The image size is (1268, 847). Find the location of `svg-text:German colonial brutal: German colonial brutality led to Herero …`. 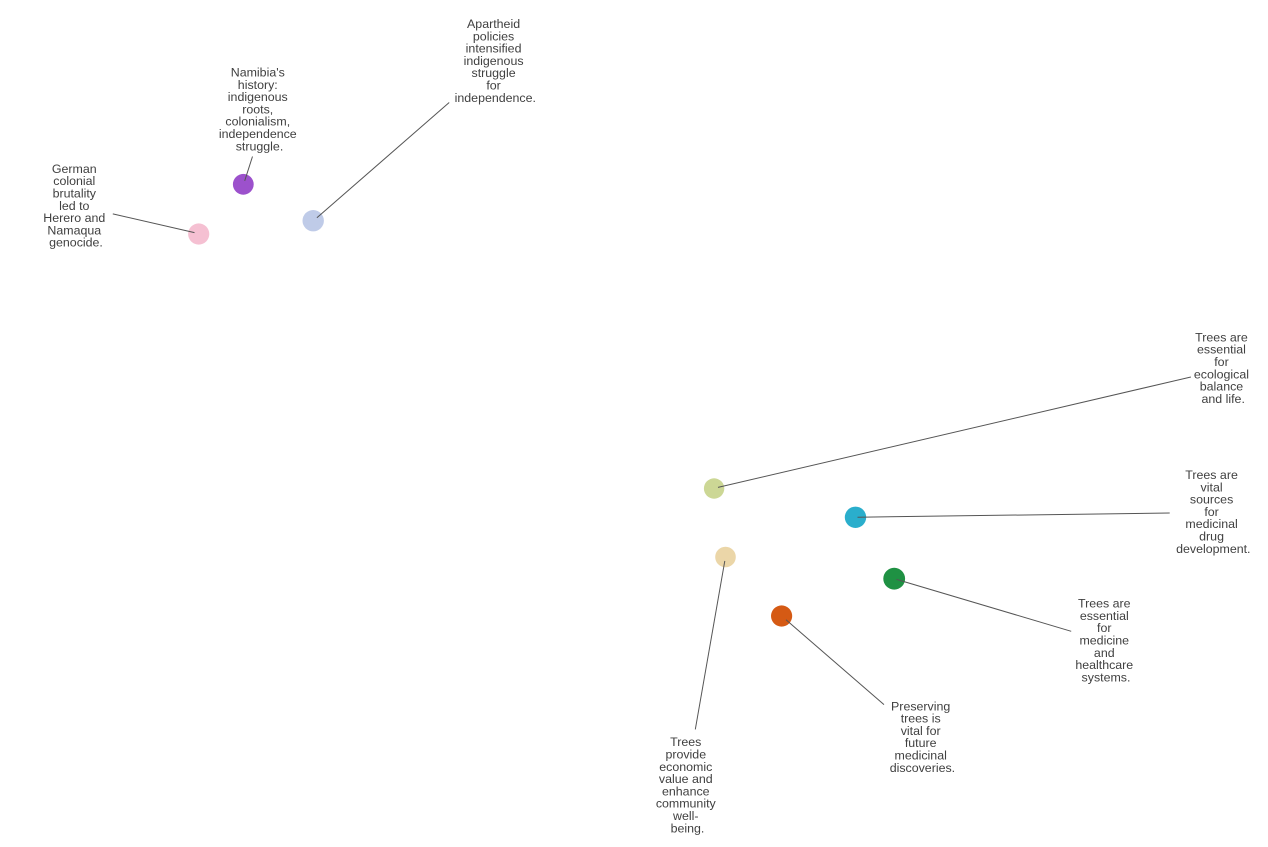

svg-text:German colonial brutal: German colonial brutality led to Herero … is located at coordinates (75, 206).